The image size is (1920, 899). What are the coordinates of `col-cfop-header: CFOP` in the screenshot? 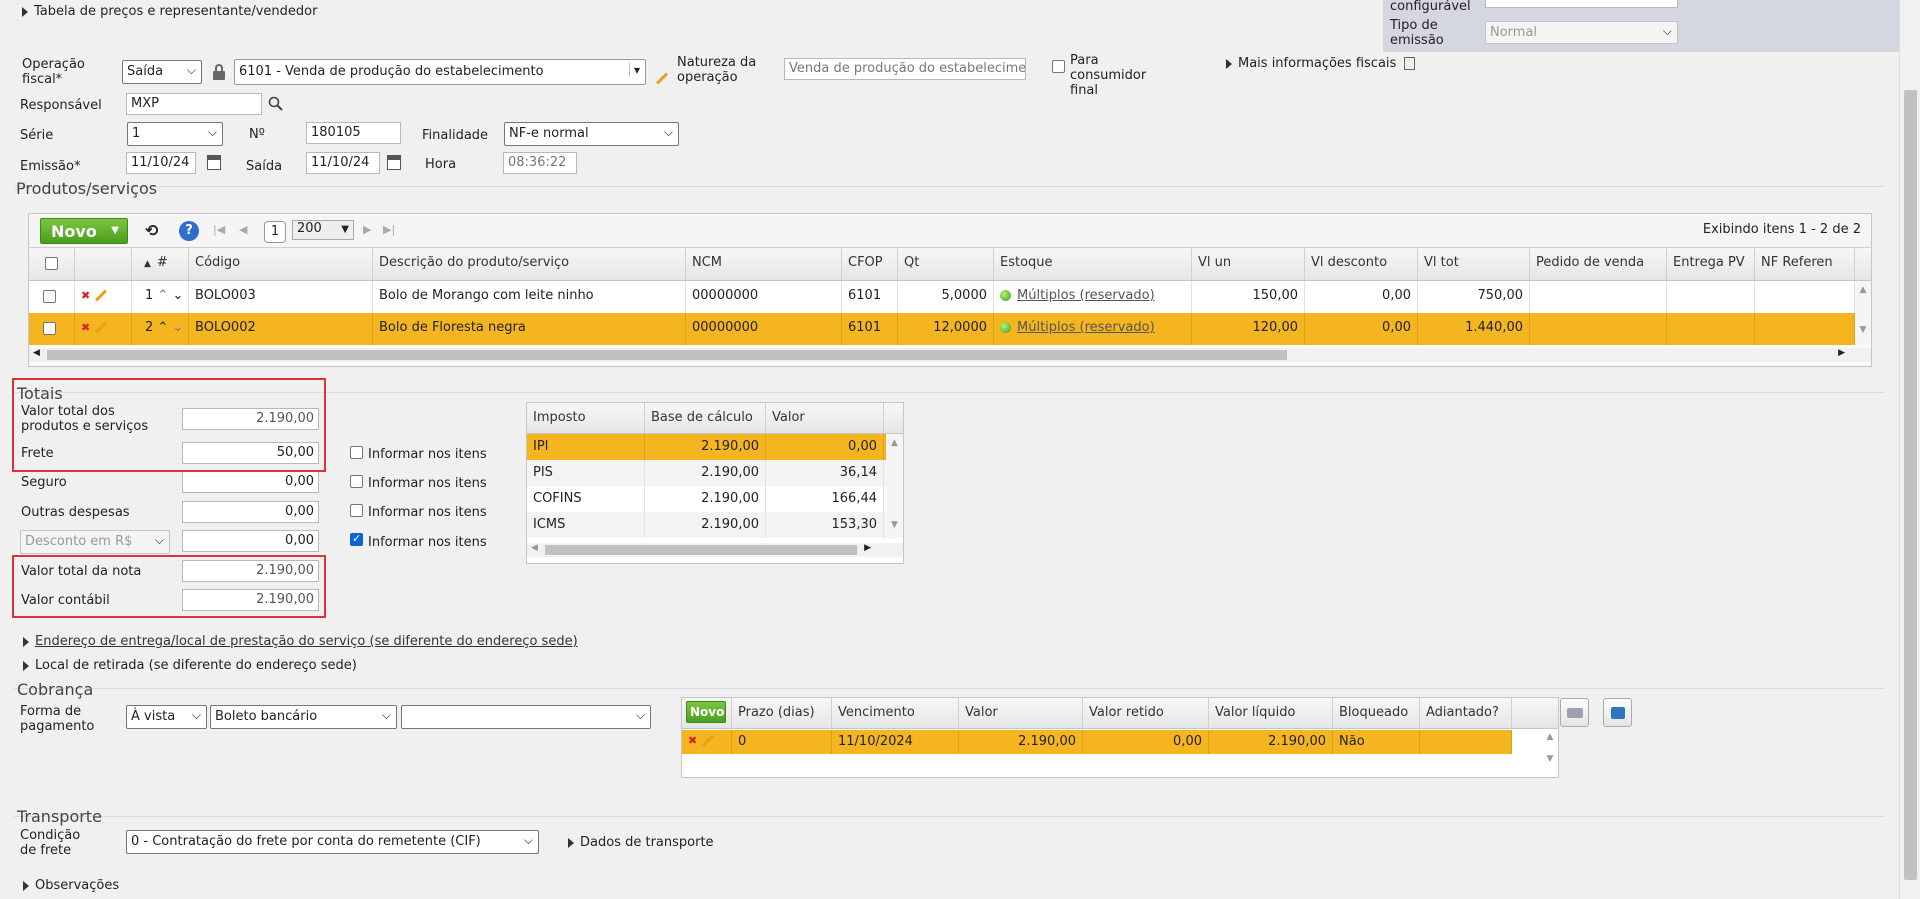 It's located at (870, 264).